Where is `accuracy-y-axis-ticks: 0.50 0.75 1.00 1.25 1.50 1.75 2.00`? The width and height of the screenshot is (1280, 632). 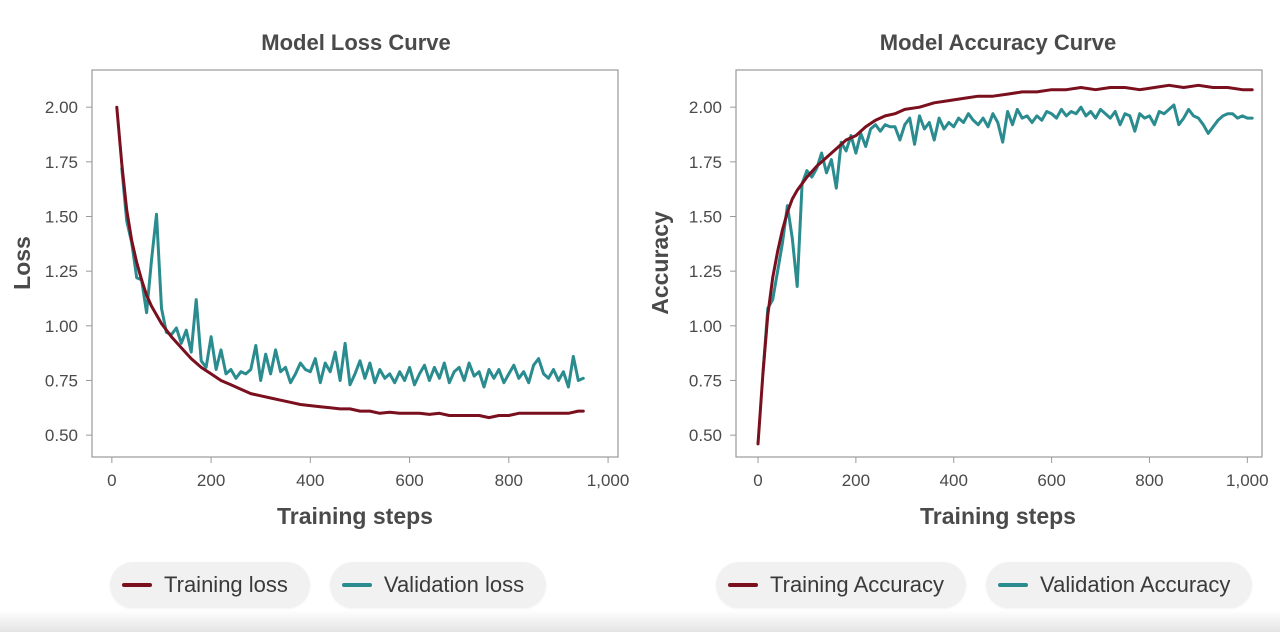 accuracy-y-axis-ticks: 0.50 0.75 1.00 1.25 1.50 1.75 2.00 is located at coordinates (712, 271).